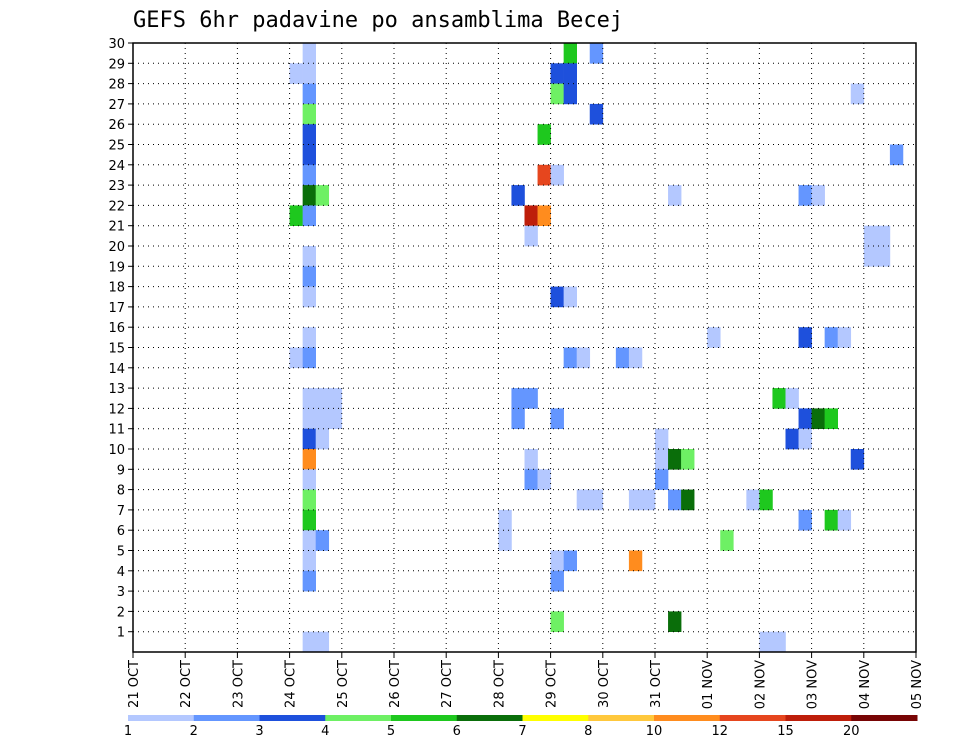 This screenshot has height=742, width=960. I want to click on colorbar-label: 7, so click(522, 731).